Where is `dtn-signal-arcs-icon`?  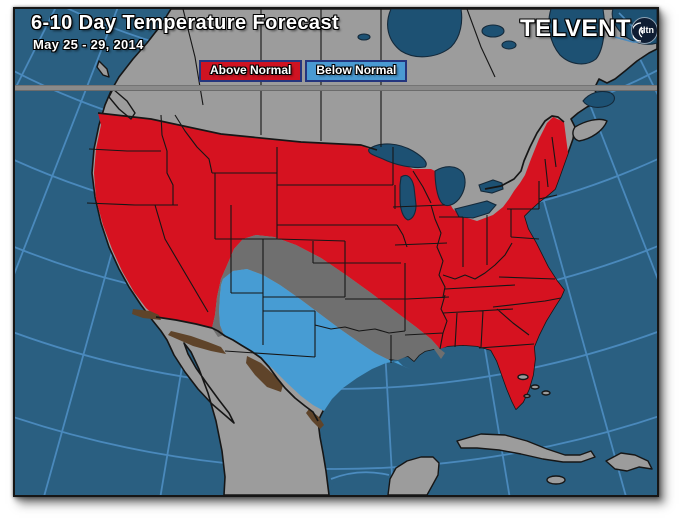
dtn-signal-arcs-icon is located at coordinates (638, 32).